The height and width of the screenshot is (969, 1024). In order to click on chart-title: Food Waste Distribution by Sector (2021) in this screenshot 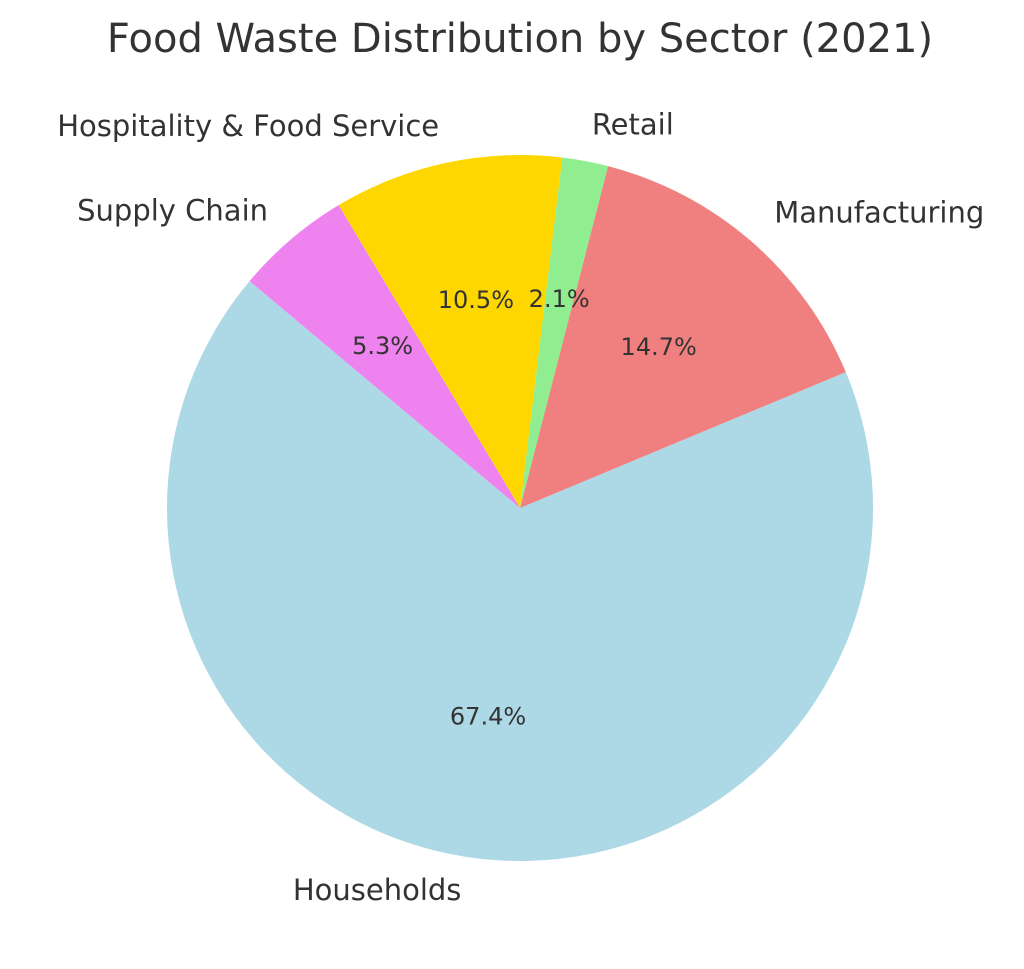, I will do `click(520, 39)`.